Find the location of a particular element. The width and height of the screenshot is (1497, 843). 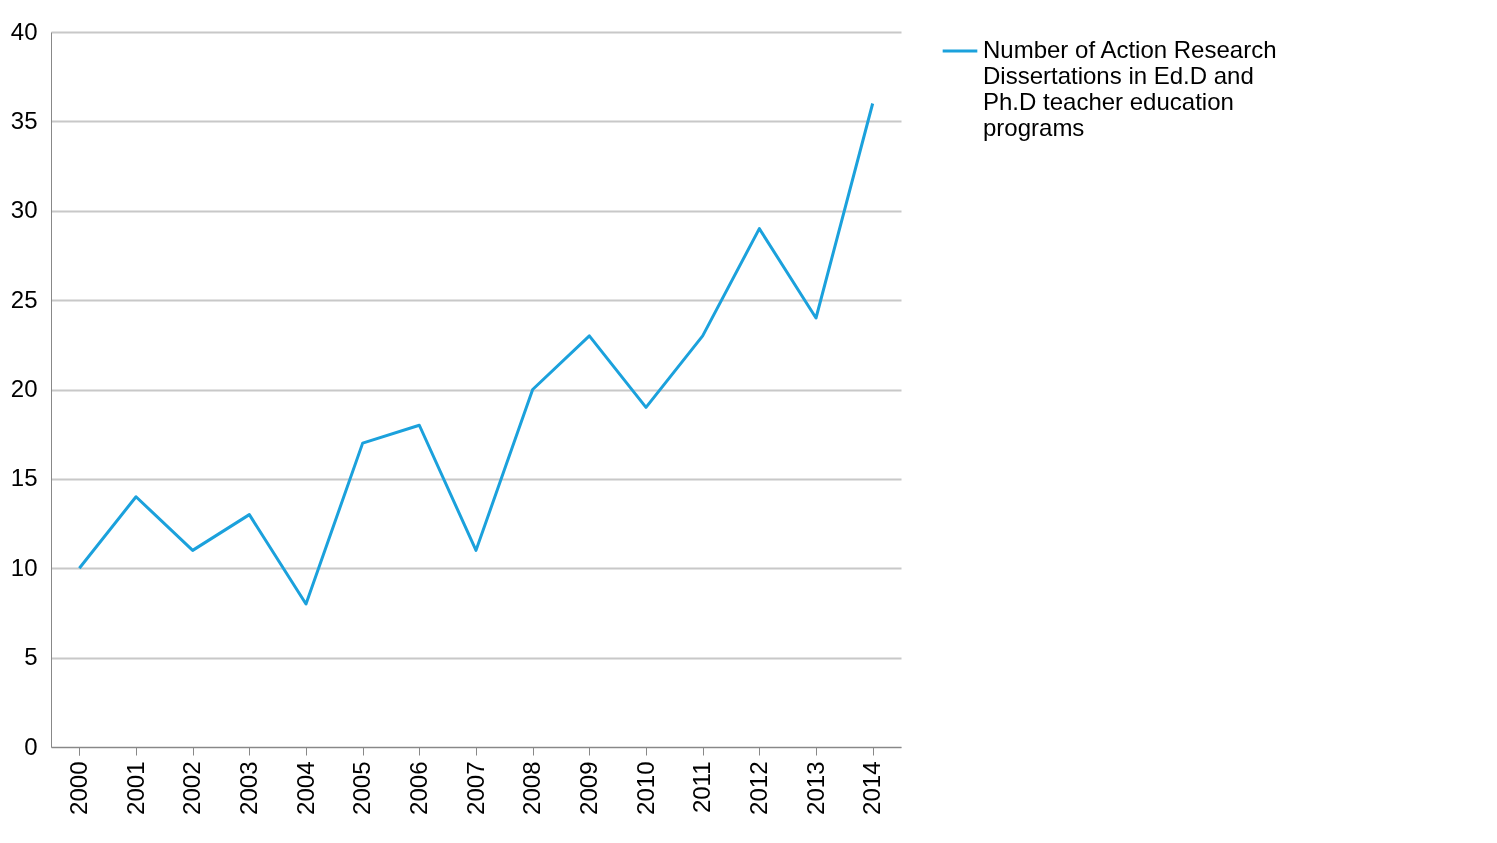

y-tick-label: 5 is located at coordinates (31, 657).